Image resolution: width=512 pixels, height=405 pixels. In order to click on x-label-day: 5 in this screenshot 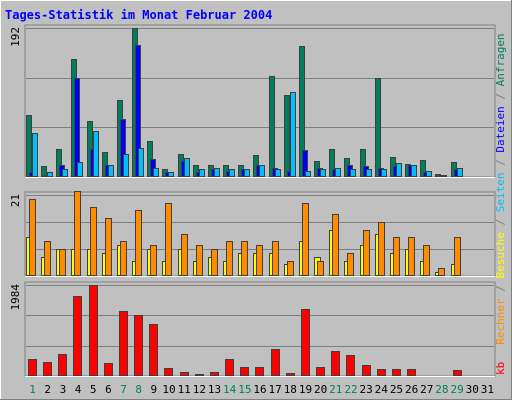, I will do `click(93, 389)`.